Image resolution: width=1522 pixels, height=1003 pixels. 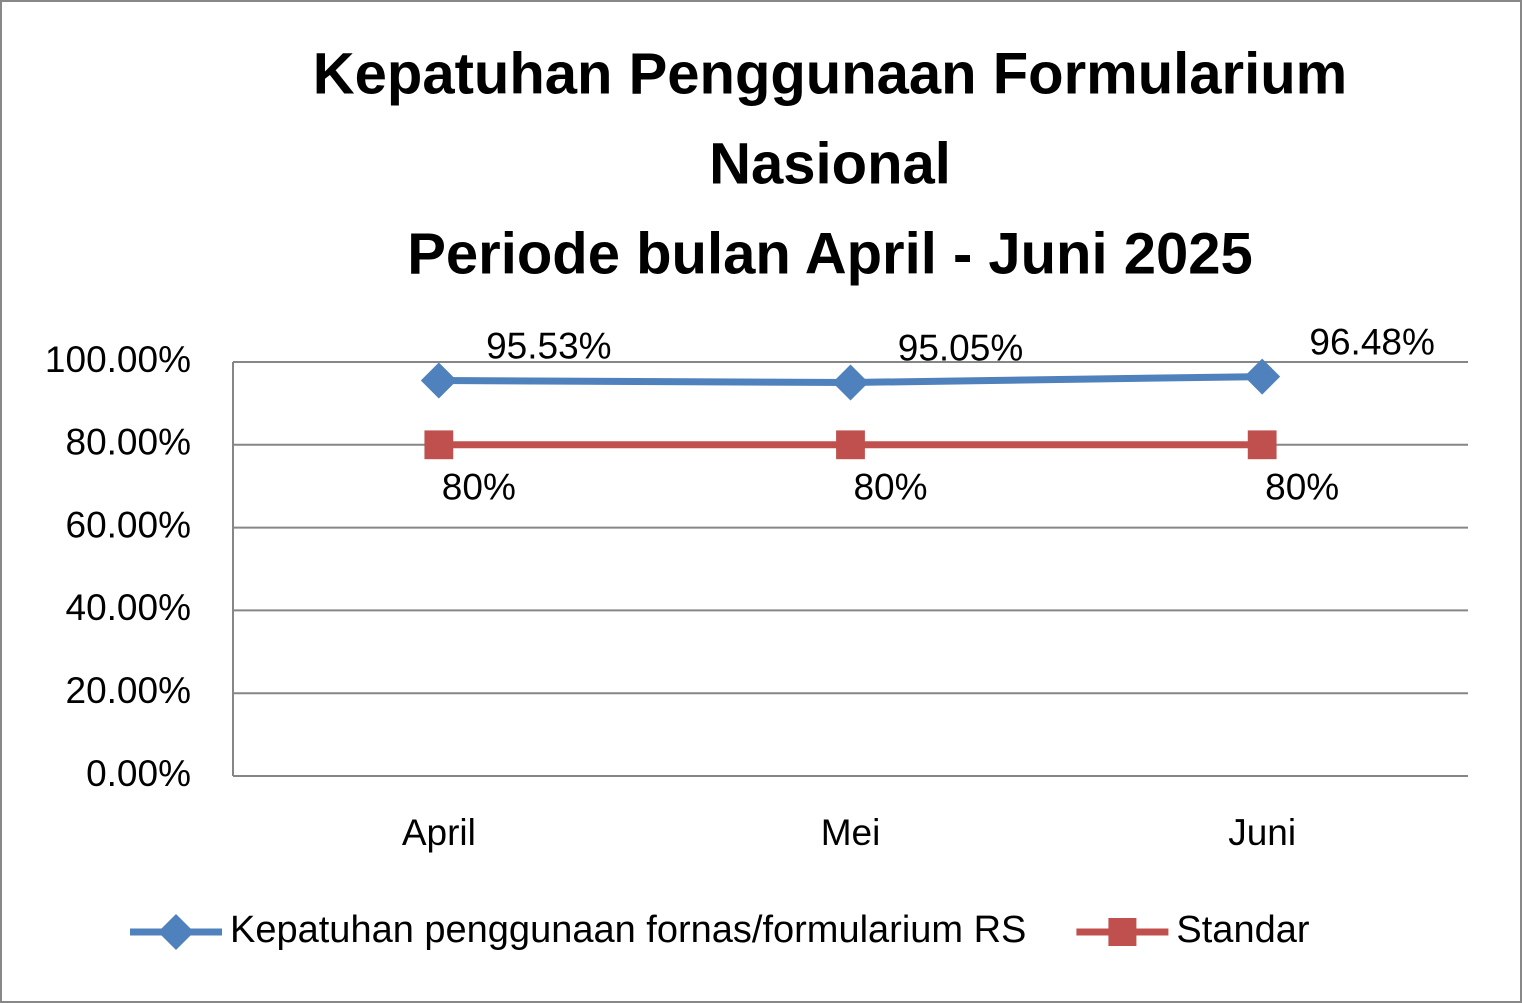 What do you see at coordinates (1262, 832) in the screenshot?
I see `x-tick-label: Juni` at bounding box center [1262, 832].